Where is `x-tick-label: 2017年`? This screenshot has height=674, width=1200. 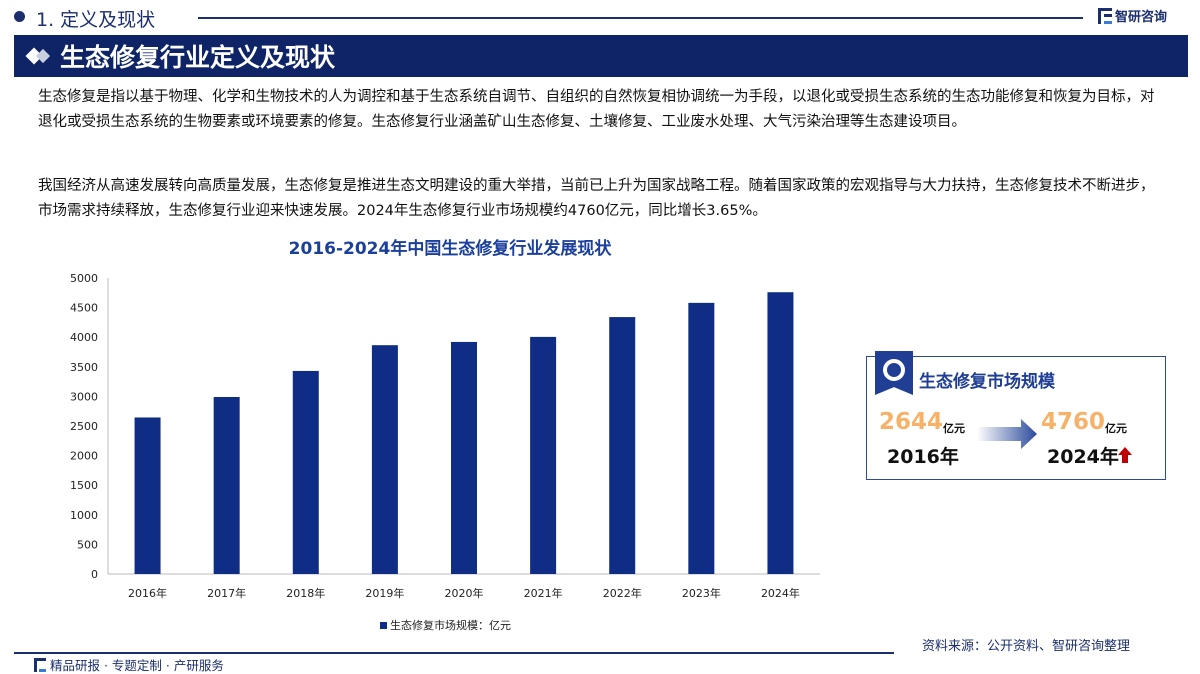
x-tick-label: 2017年 is located at coordinates (226, 593).